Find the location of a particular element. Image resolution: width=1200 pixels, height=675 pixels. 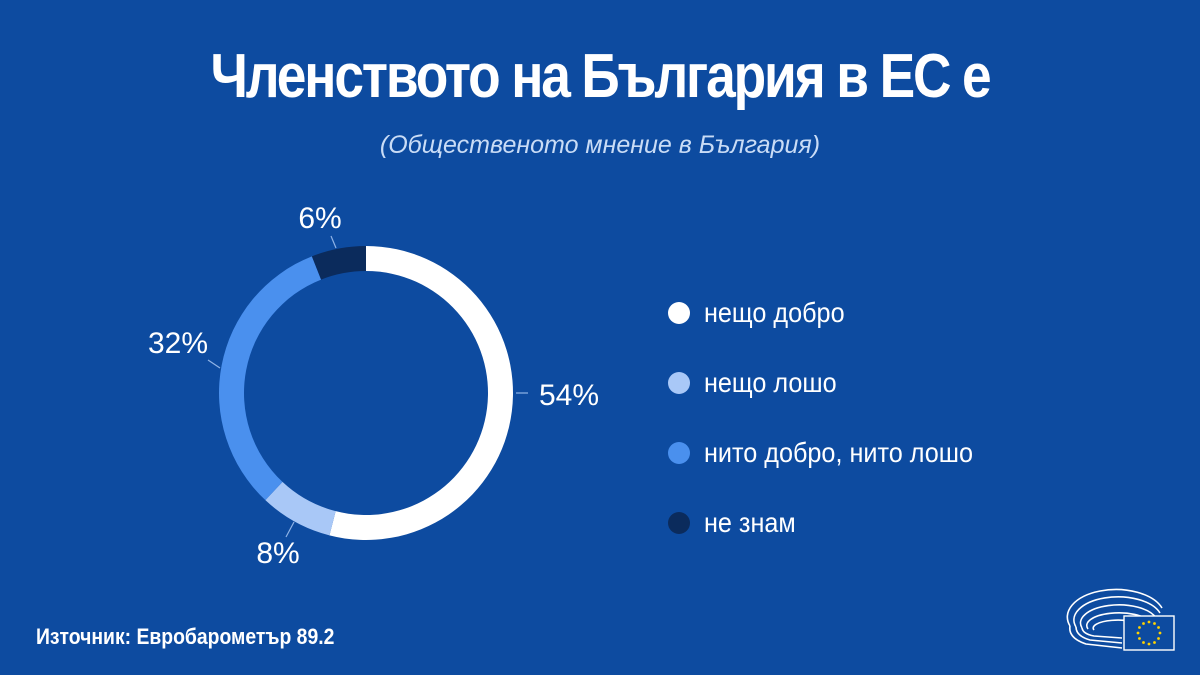

chart-subtitle: (Общественото мнение в България) is located at coordinates (600, 145).